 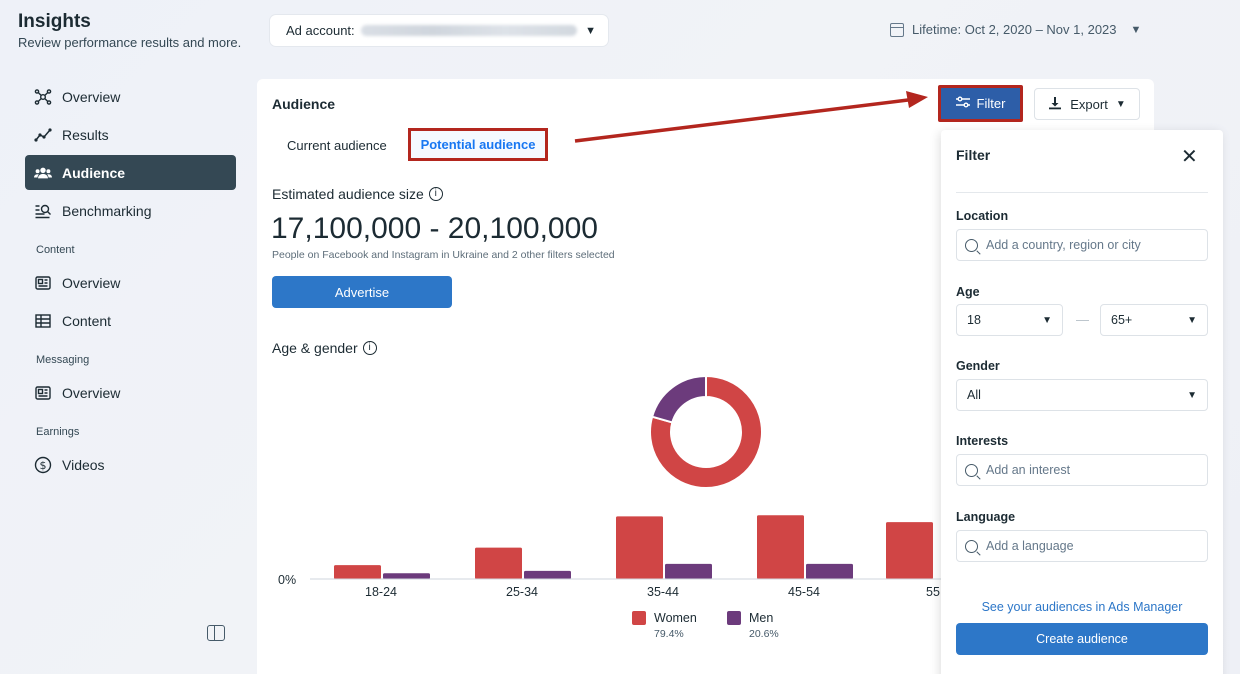 I want to click on sidebar-item-benchmarking: Benchmarking, so click(x=130, y=210).